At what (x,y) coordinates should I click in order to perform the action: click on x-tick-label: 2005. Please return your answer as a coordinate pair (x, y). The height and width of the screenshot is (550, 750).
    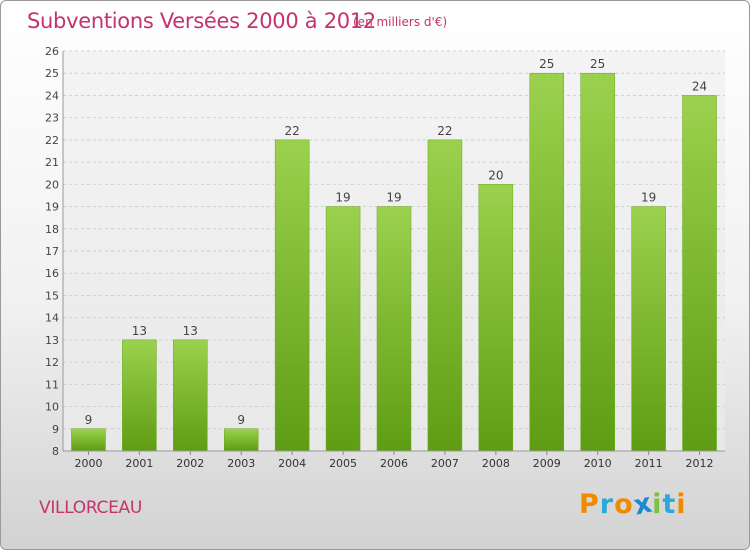
    Looking at the image, I should click on (343, 463).